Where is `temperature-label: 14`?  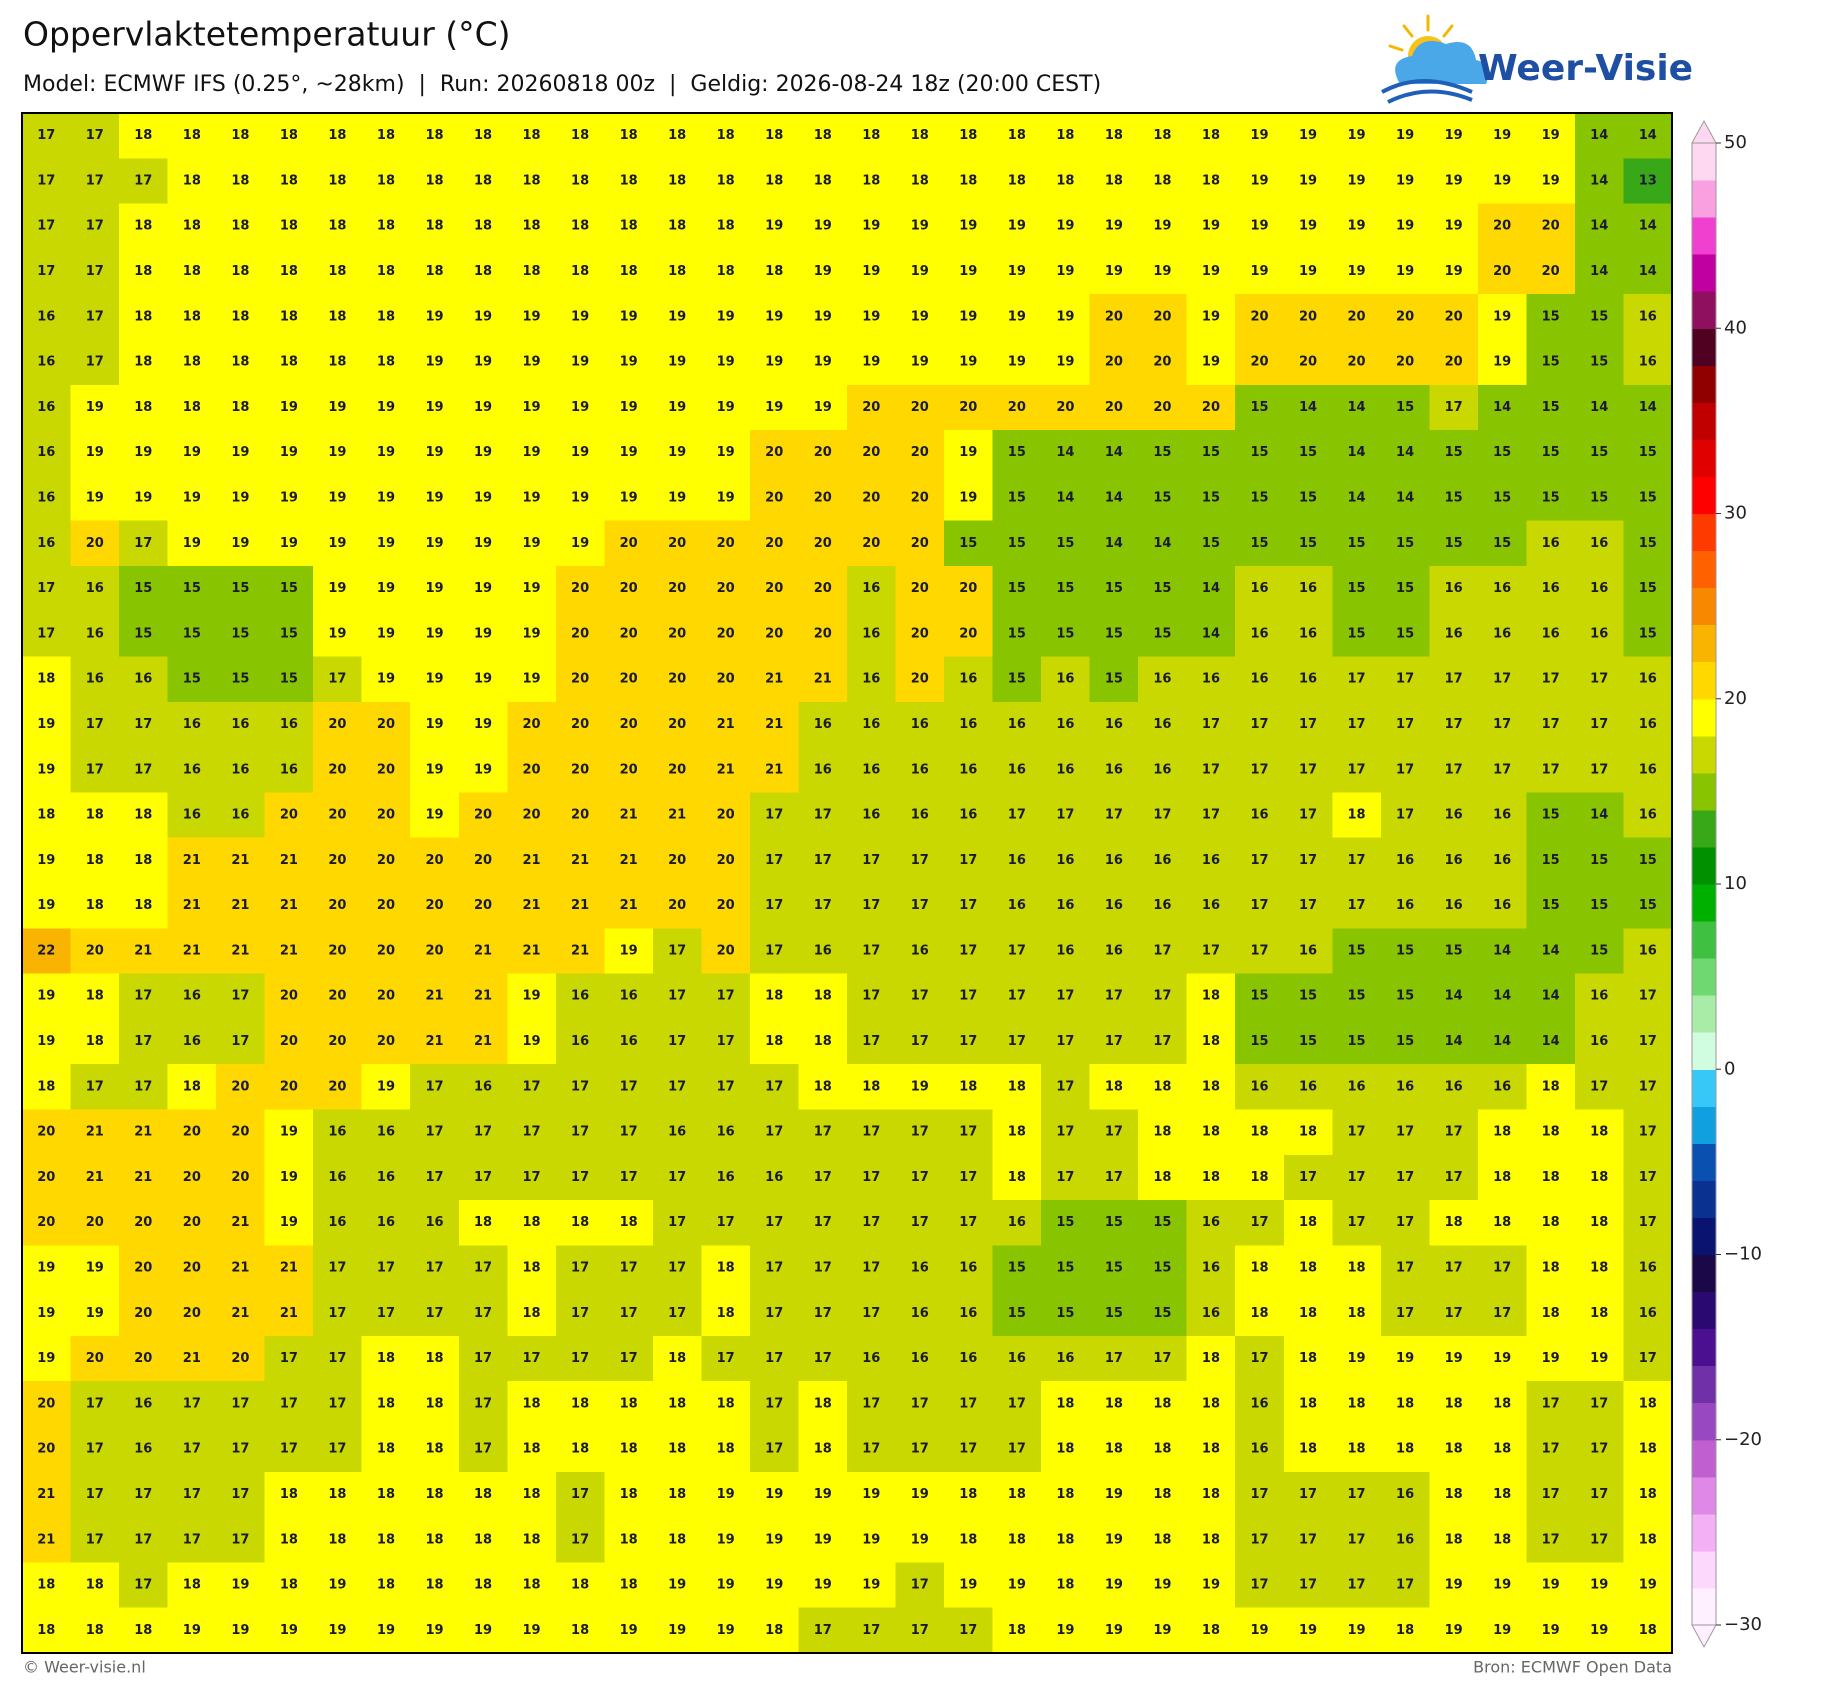
temperature-label: 14 is located at coordinates (1211, 633).